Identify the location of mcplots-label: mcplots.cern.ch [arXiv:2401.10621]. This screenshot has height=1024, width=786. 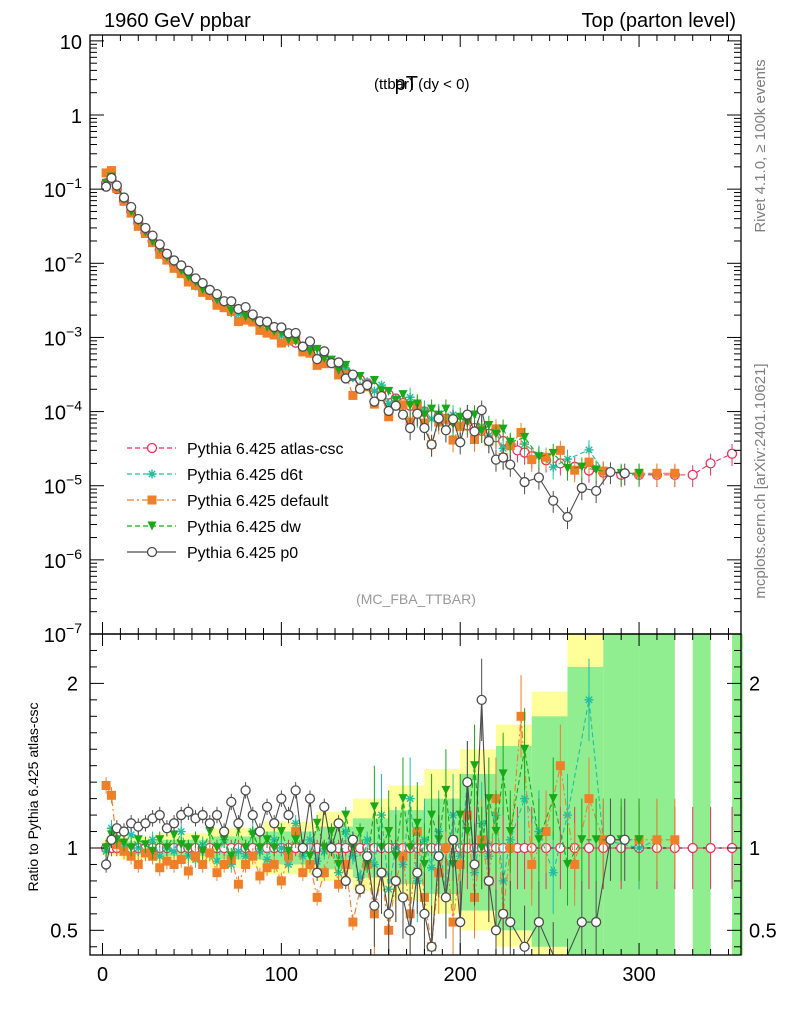
(760, 480).